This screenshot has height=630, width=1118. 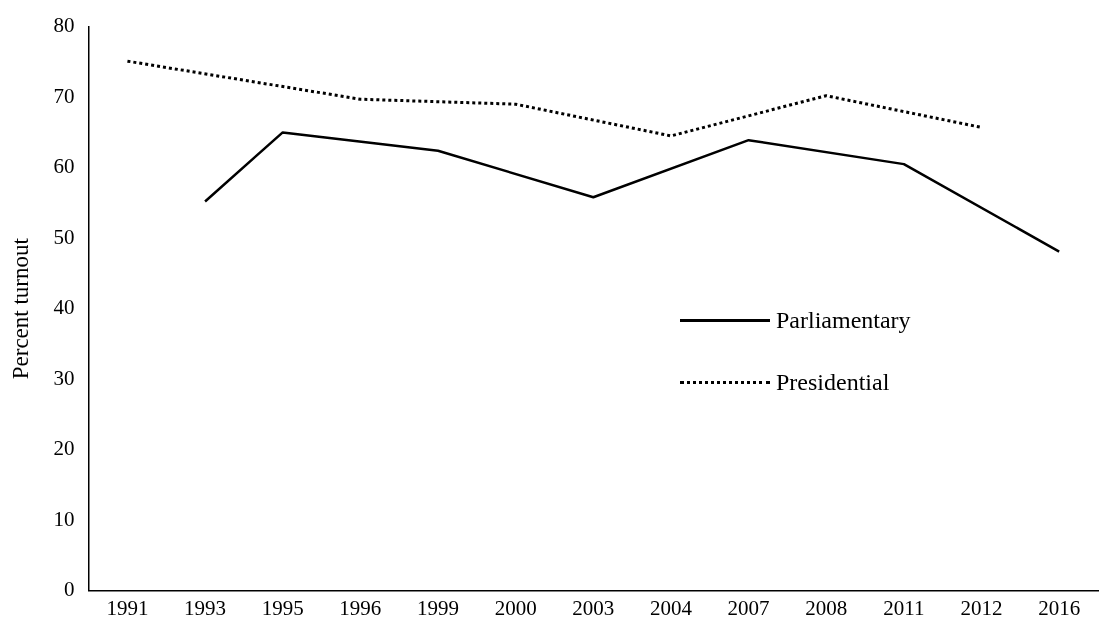 I want to click on x-tick-label: 1993, so click(x=205, y=607).